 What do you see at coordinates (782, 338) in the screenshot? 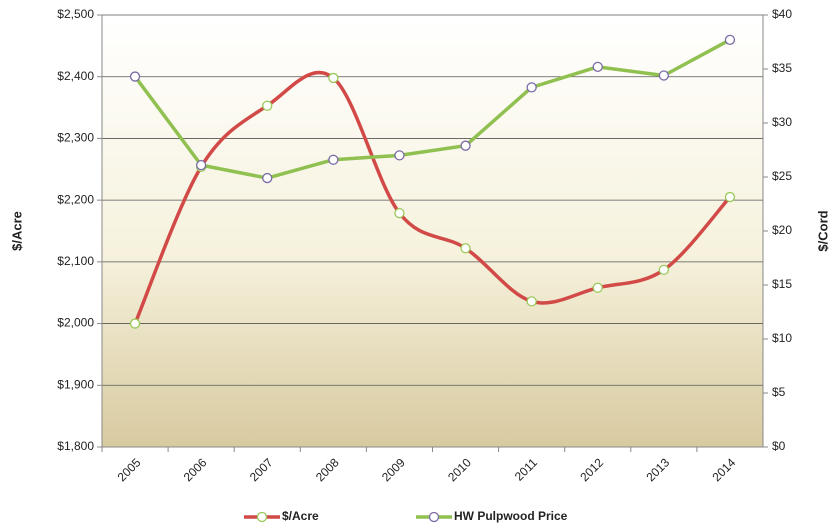
I see `y2-tick-label: $10` at bounding box center [782, 338].